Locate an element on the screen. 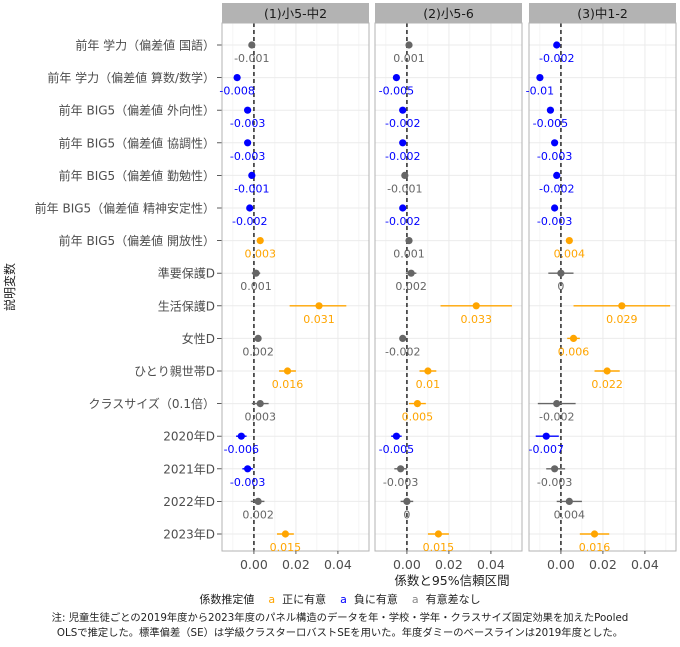 The height and width of the screenshot is (647, 680). legend-key-ns-icon: a is located at coordinates (415, 599).